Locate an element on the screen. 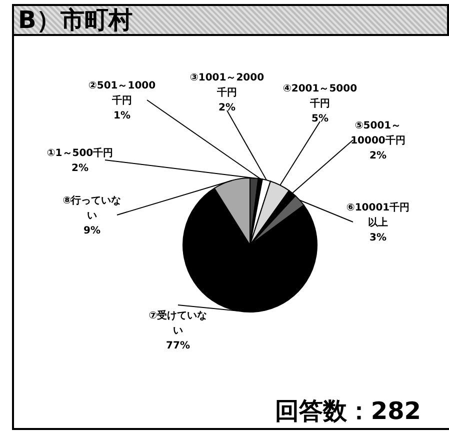 This screenshot has width=449, height=433. text: 回答数：282 is located at coordinates (347, 411).